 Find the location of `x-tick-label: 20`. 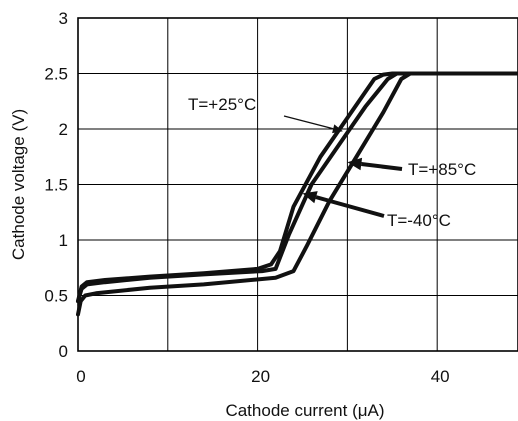

x-tick-label: 20 is located at coordinates (260, 376).